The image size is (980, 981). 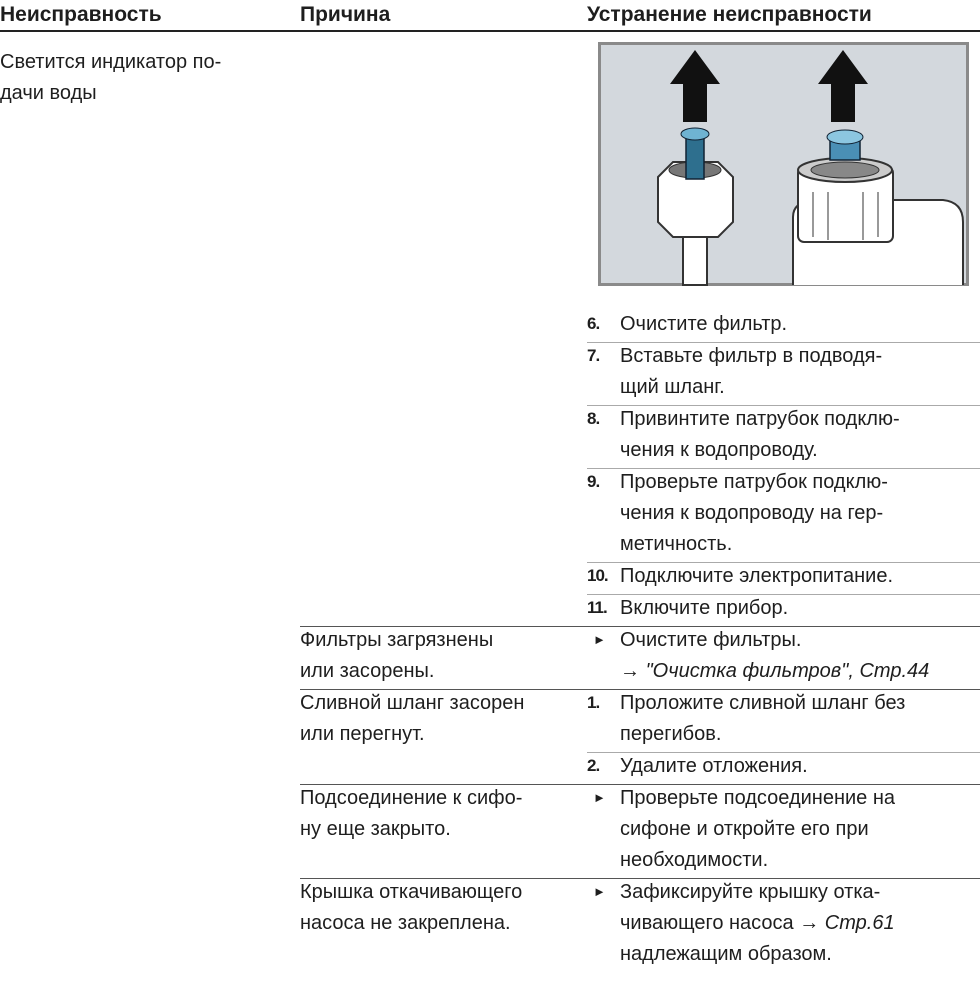 What do you see at coordinates (711, 640) in the screenshot?
I see `step-text: Очистите фильтры.` at bounding box center [711, 640].